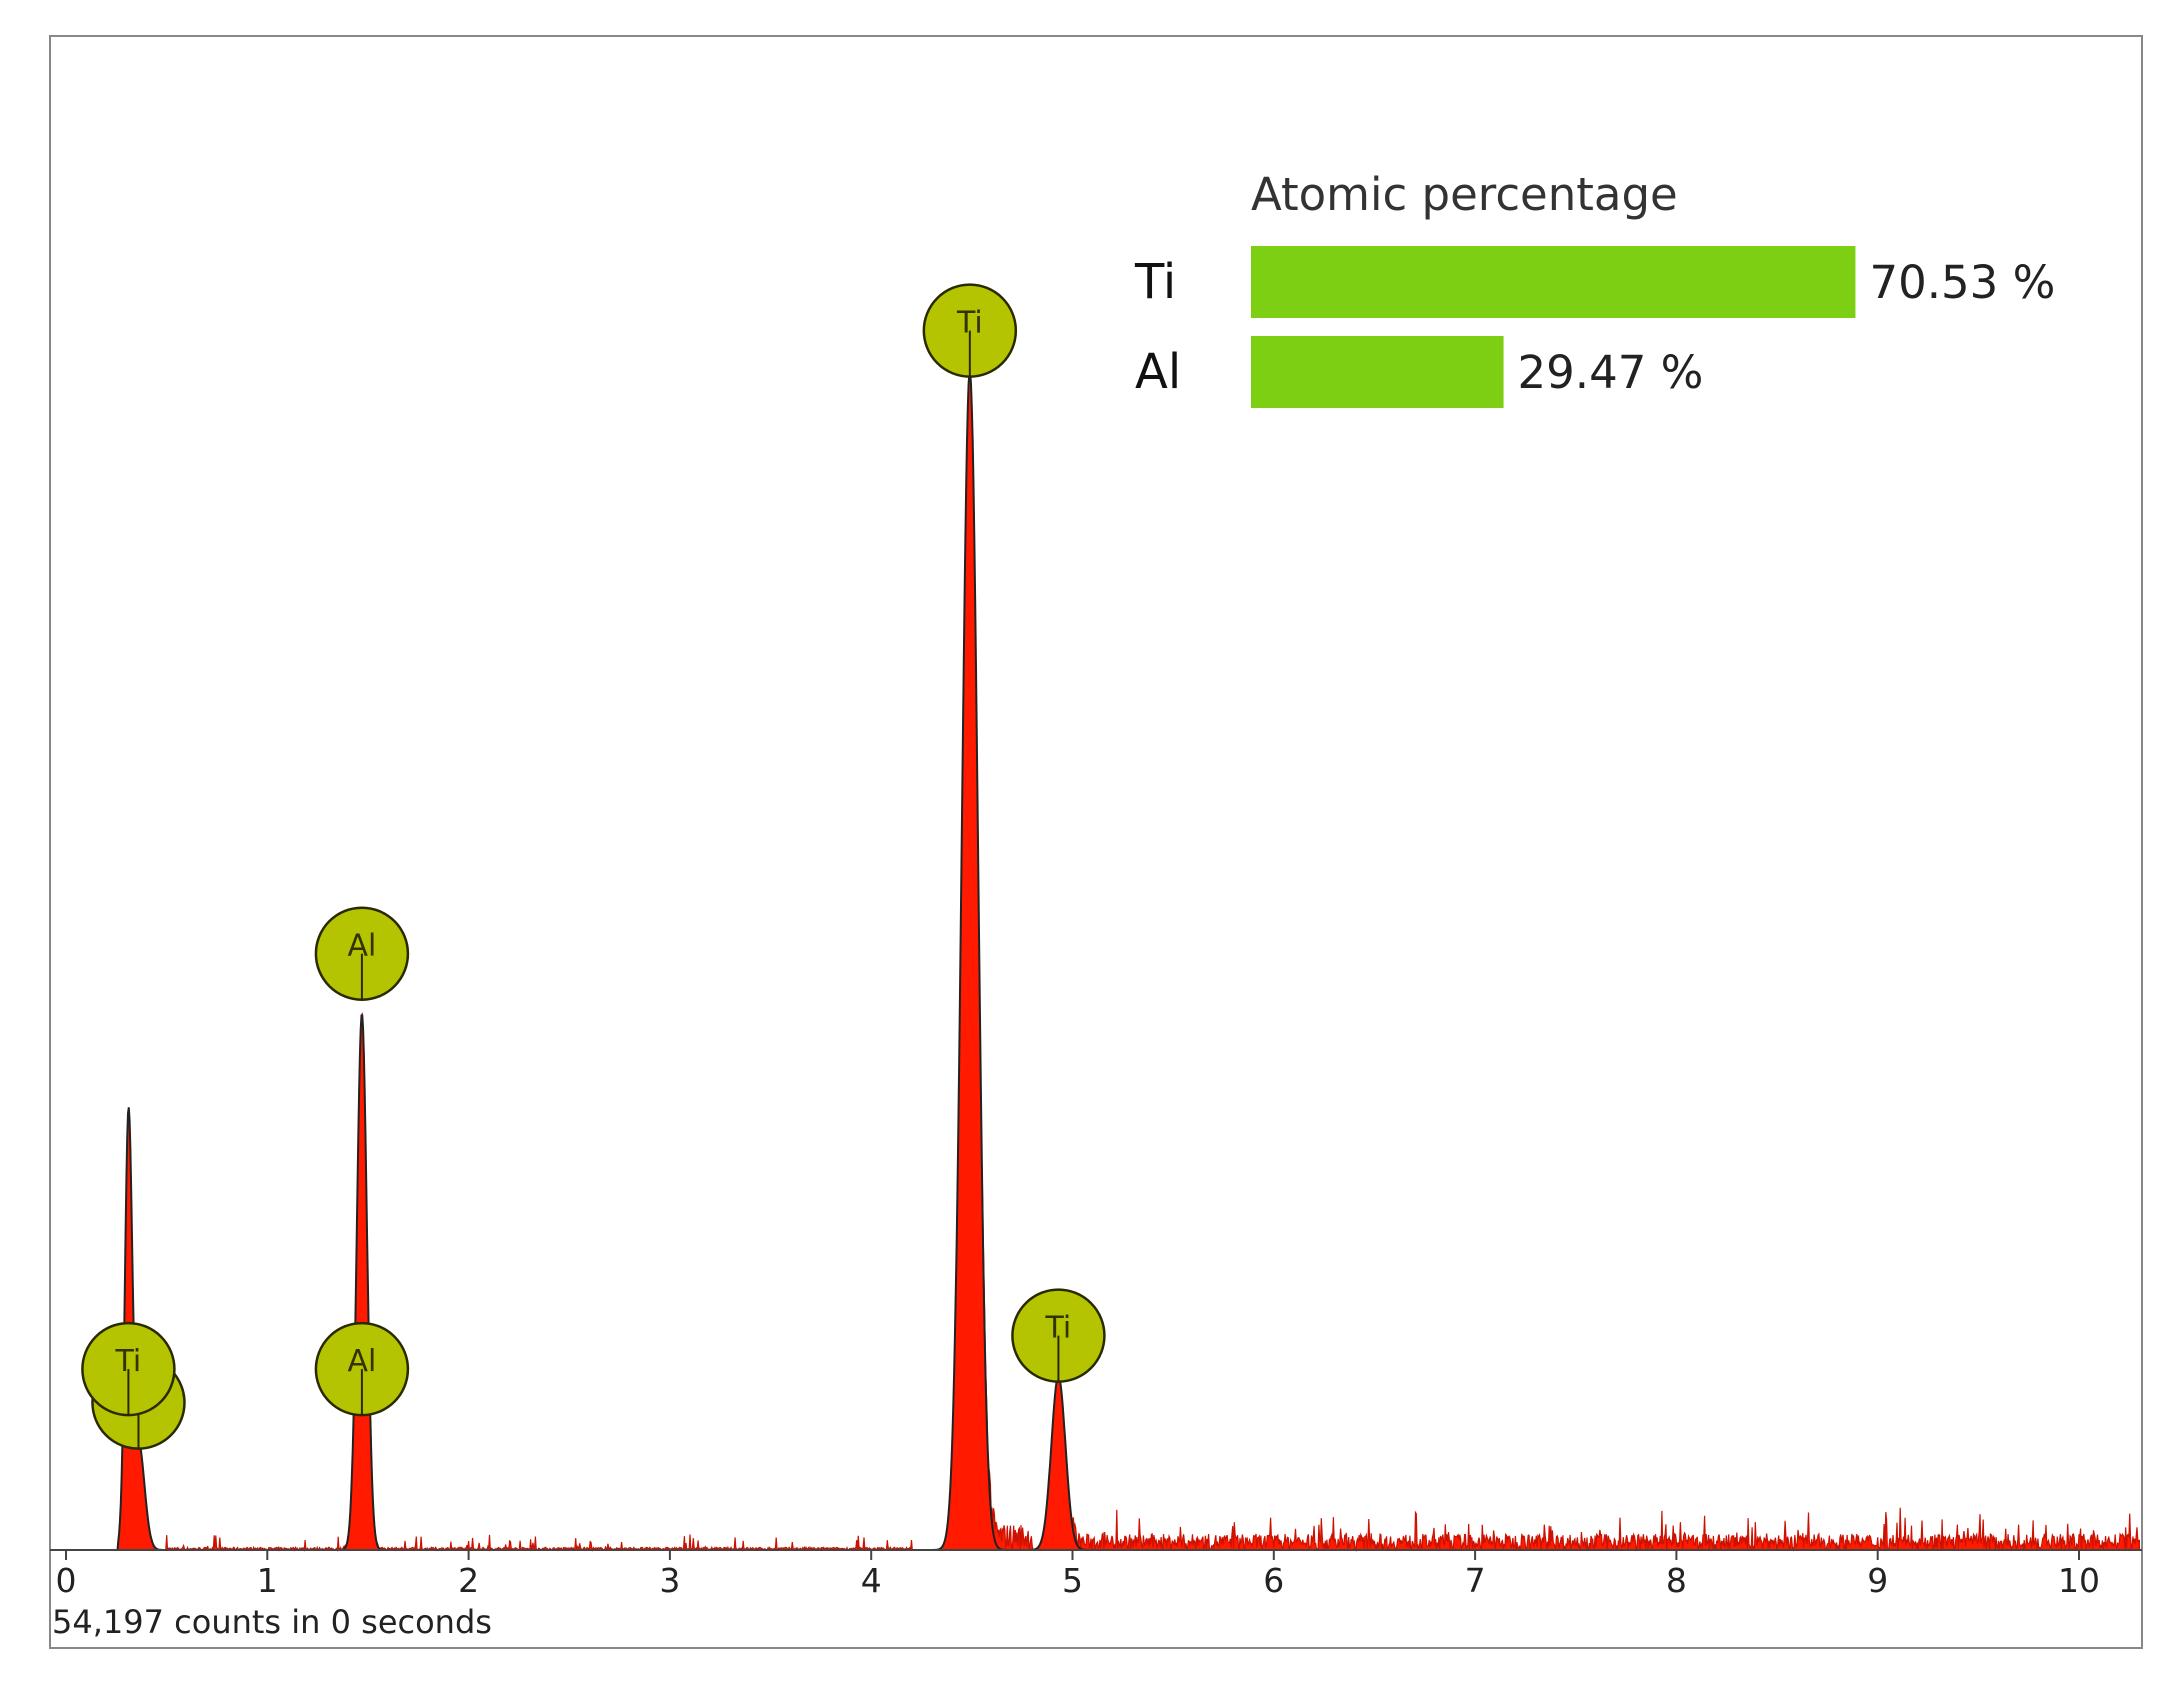 Image resolution: width=2182 pixels, height=1698 pixels. Describe the element at coordinates (1676, 1580) in the screenshot. I see `x-tick-label: 8` at that location.